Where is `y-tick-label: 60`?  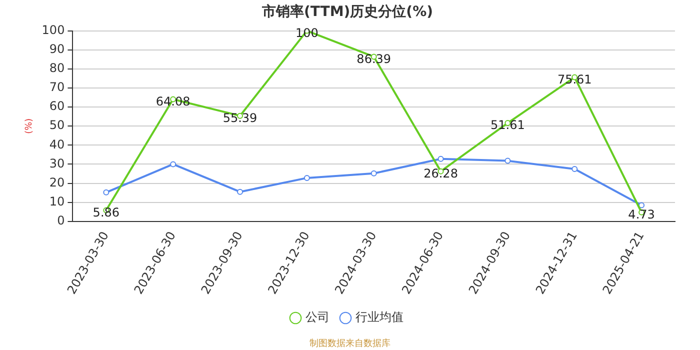
y-tick-label: 60 is located at coordinates (57, 106).